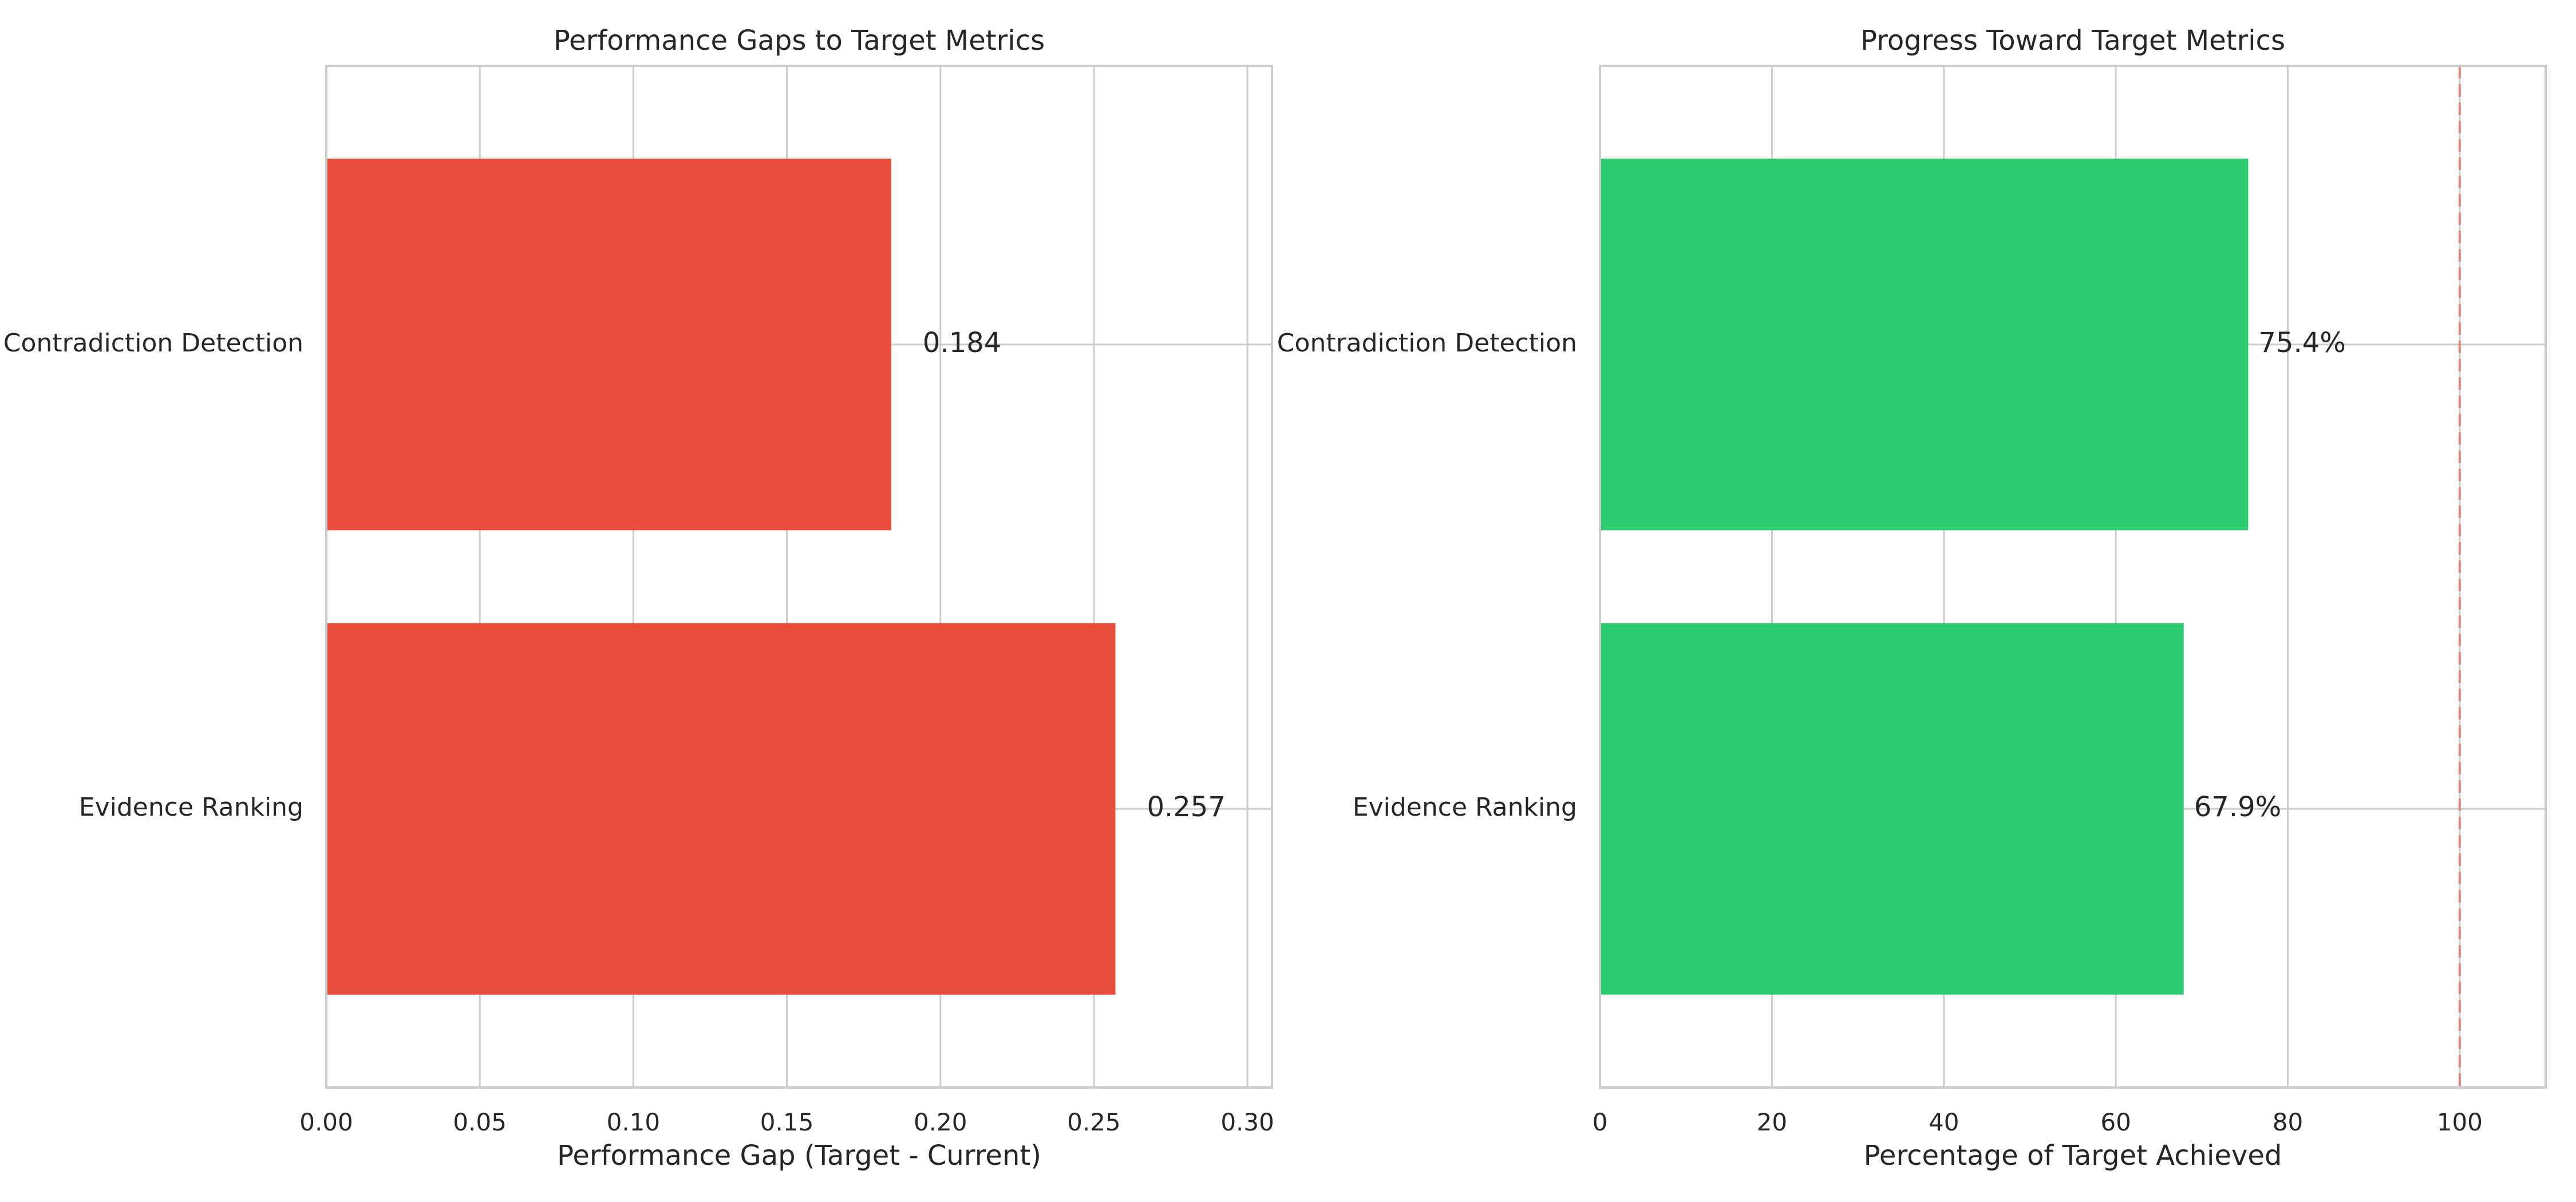 The height and width of the screenshot is (1202, 2576). Describe the element at coordinates (2115, 1122) in the screenshot. I see `x-tick-label: 60` at that location.